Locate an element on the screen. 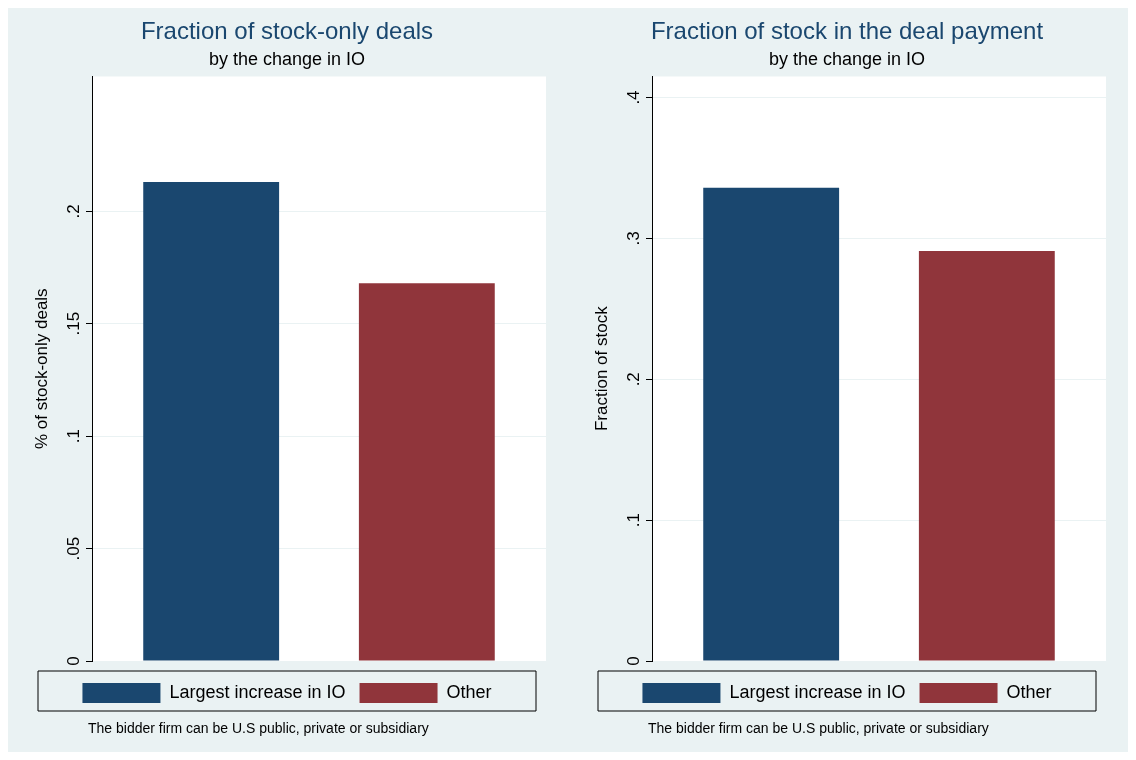  chart-title: Fraction of stock in the deal payment is located at coordinates (847, 31).